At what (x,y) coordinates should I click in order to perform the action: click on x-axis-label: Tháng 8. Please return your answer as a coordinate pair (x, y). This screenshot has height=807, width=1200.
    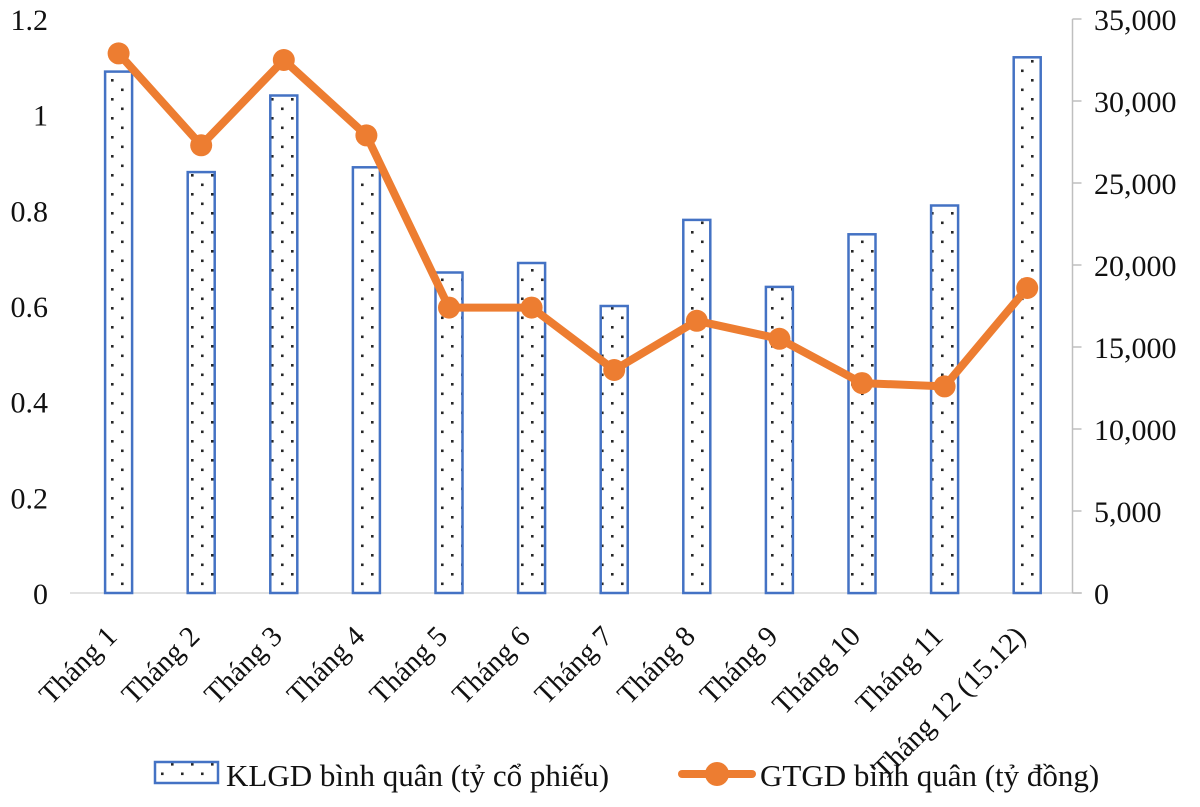
    Looking at the image, I should click on (656, 665).